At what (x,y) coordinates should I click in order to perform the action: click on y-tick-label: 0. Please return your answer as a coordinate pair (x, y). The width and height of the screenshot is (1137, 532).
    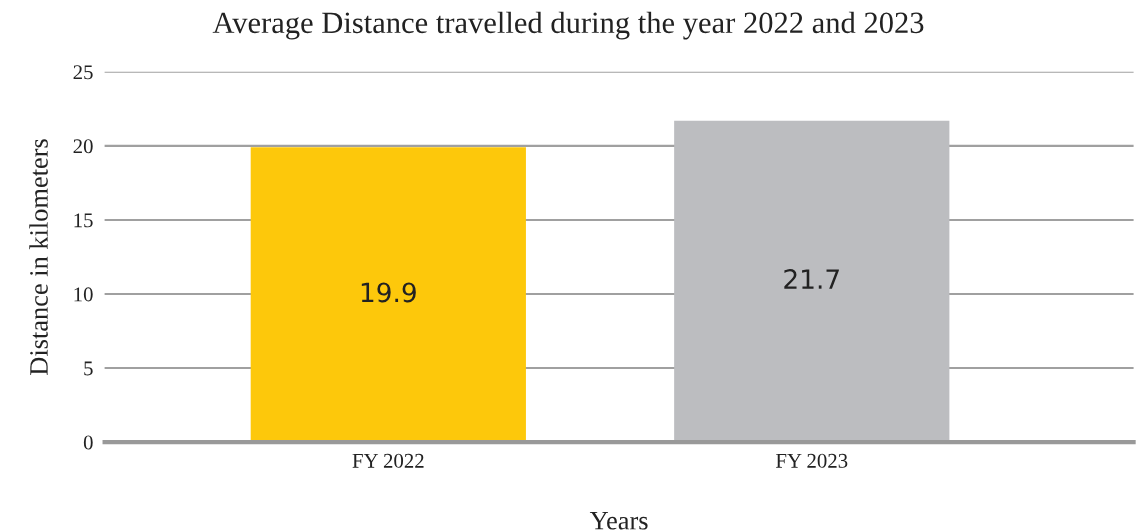
    Looking at the image, I should click on (88, 442).